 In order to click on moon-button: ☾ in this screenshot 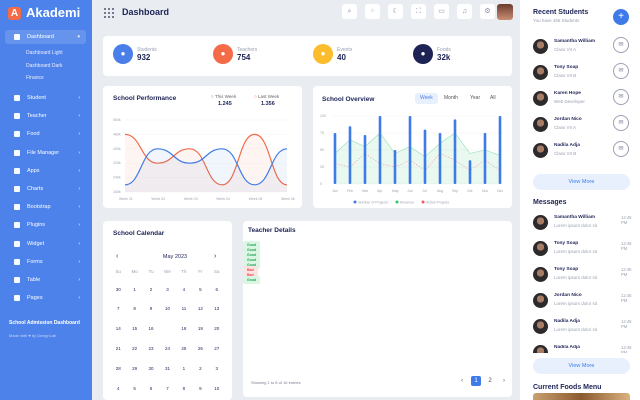, I will do `click(395, 11)`.